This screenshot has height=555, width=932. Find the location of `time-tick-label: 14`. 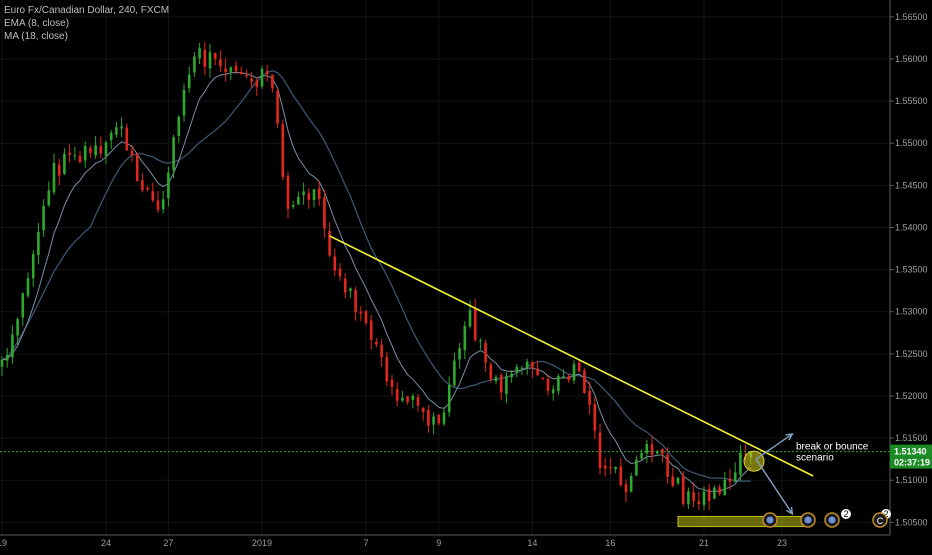

time-tick-label: 14 is located at coordinates (532, 543).